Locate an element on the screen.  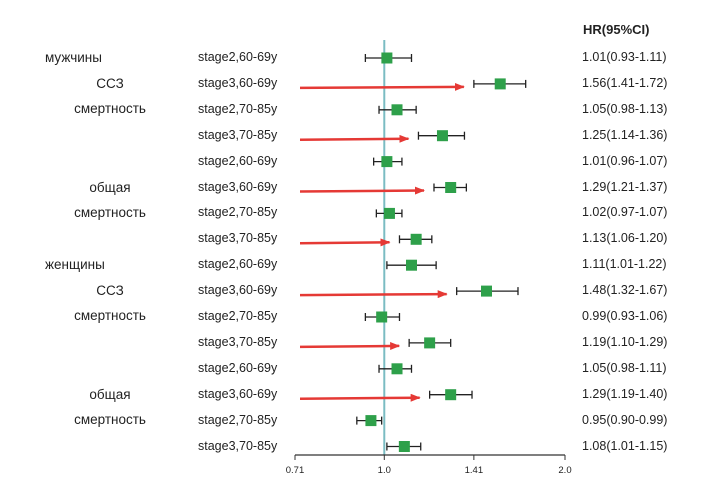
hr-ci-value: 0.99(0.93-1.06) is located at coordinates (625, 316).